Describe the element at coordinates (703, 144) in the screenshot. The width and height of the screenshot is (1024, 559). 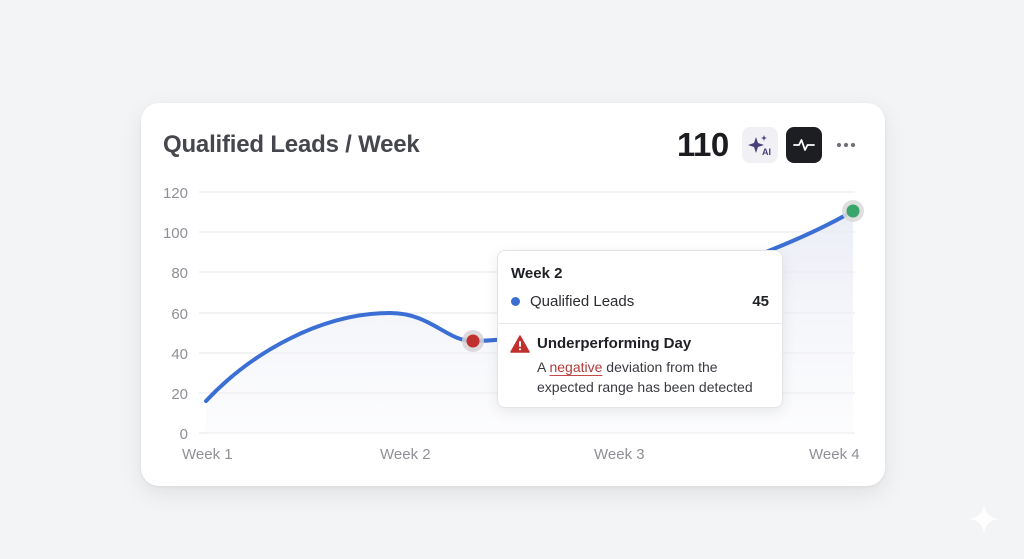
I see `kpi-value: 110` at that location.